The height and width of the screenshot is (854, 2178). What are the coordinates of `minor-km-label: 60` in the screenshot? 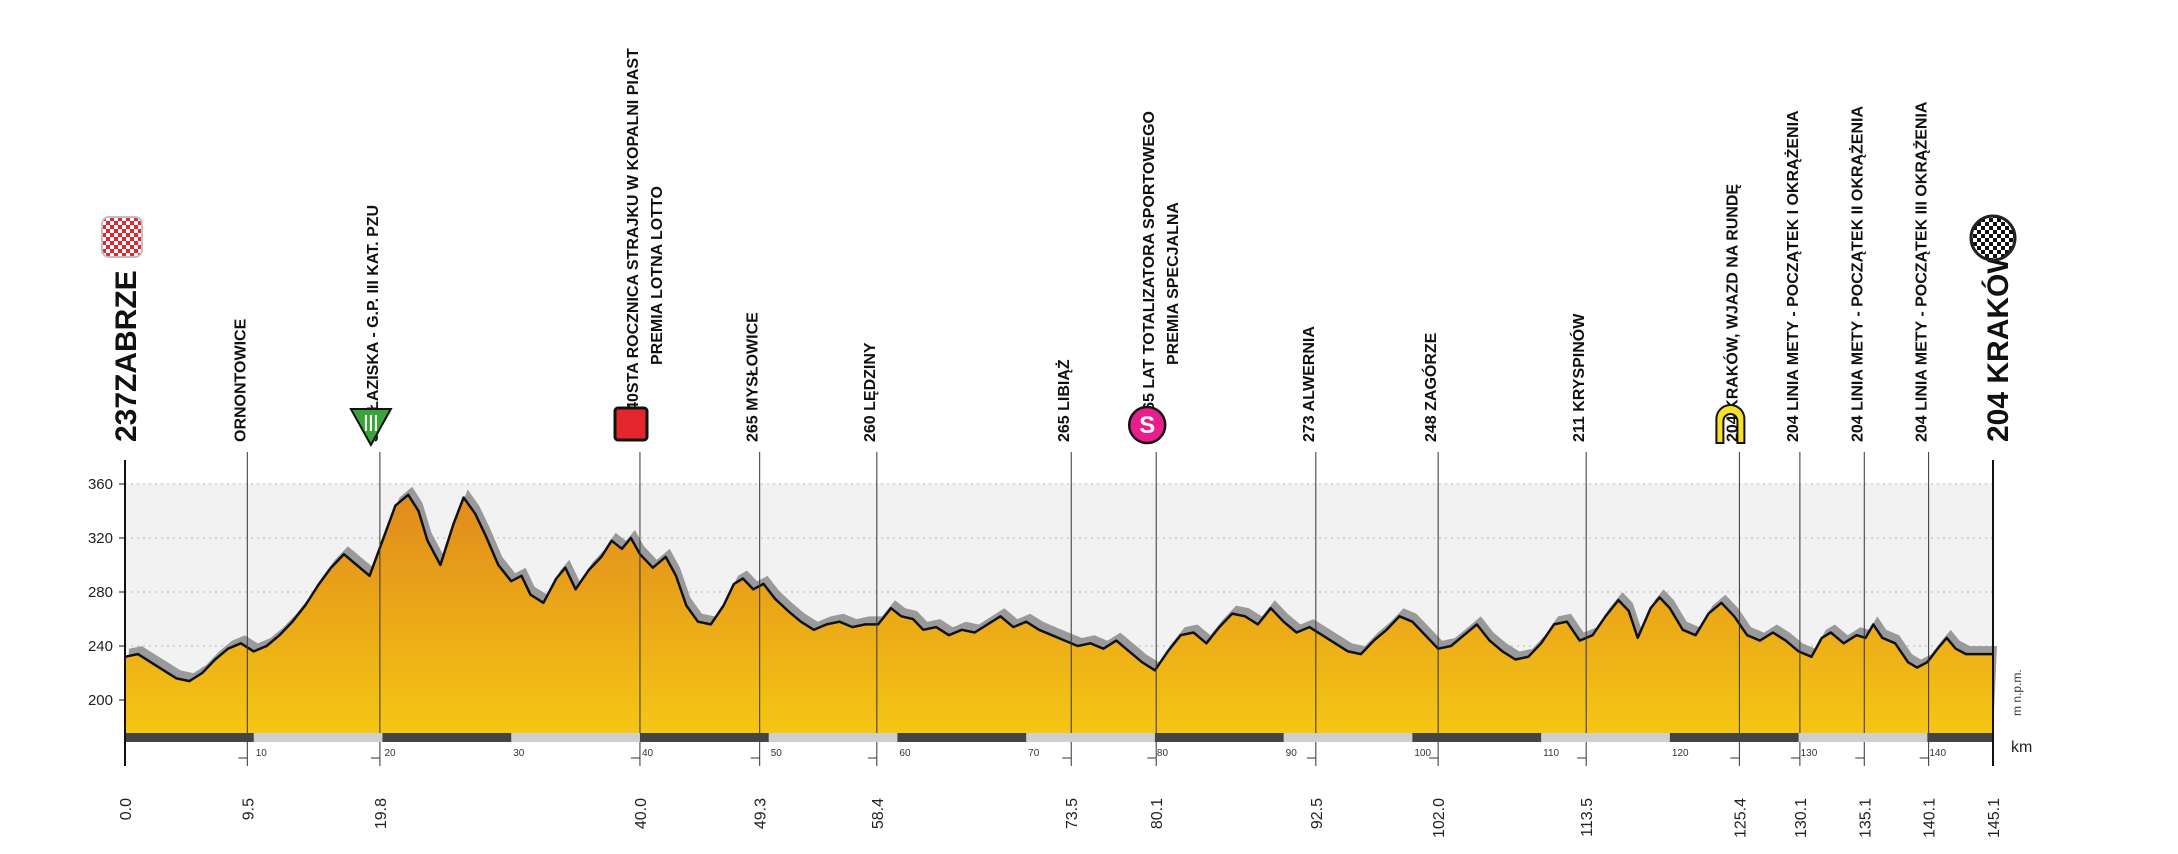 It's located at (905, 753).